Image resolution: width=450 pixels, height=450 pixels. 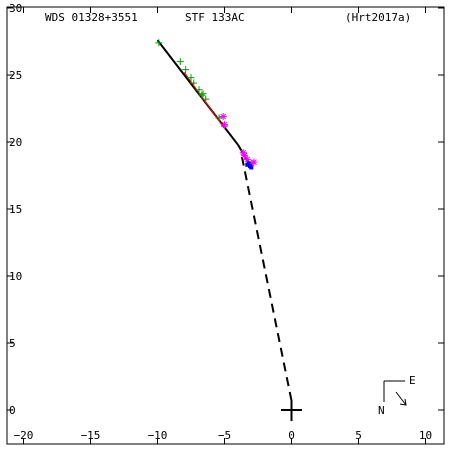 What do you see at coordinates (12, 410) in the screenshot?
I see `y-tick-label: 0` at bounding box center [12, 410].